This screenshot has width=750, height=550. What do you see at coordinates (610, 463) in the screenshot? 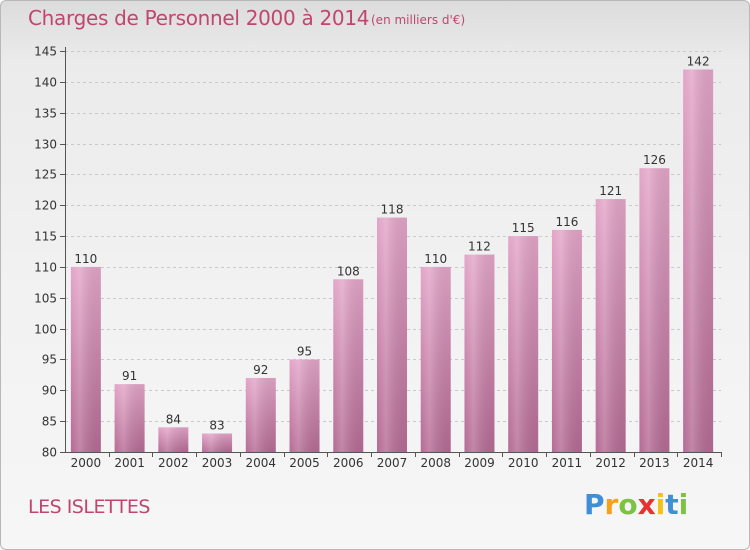
I see `x-tick-label: 2012` at bounding box center [610, 463].